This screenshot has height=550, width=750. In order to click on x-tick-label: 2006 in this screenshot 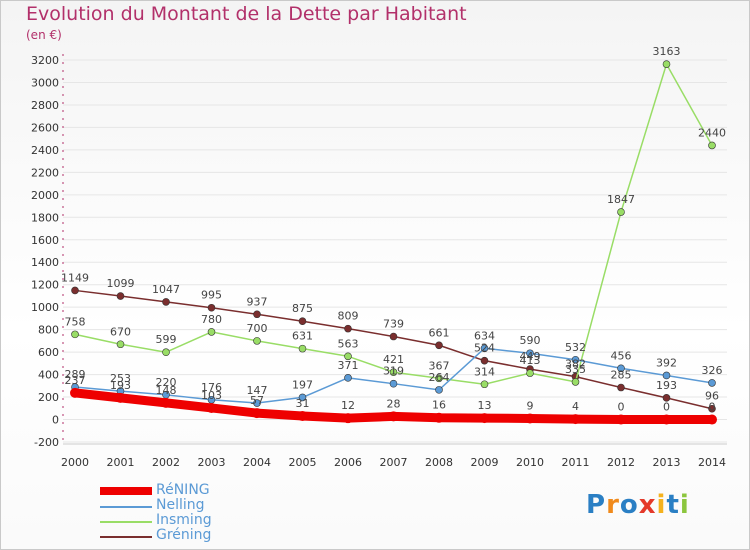, I will do `click(348, 462)`.